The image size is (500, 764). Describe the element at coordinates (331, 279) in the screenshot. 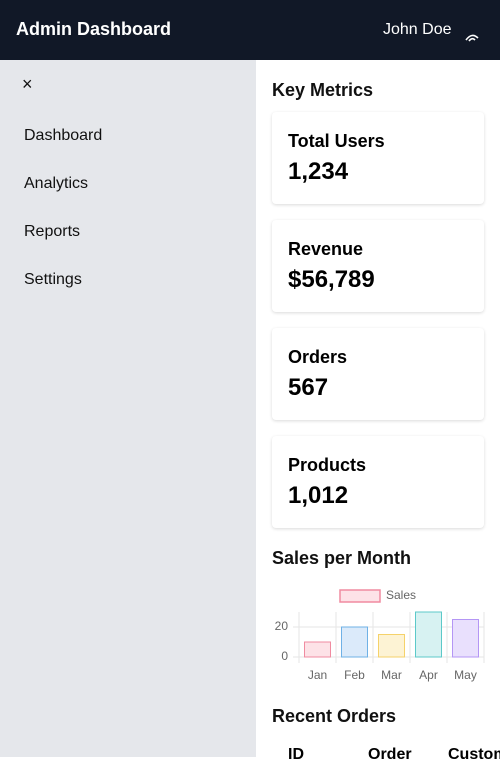

I see `metric-value: $56,789` at that location.